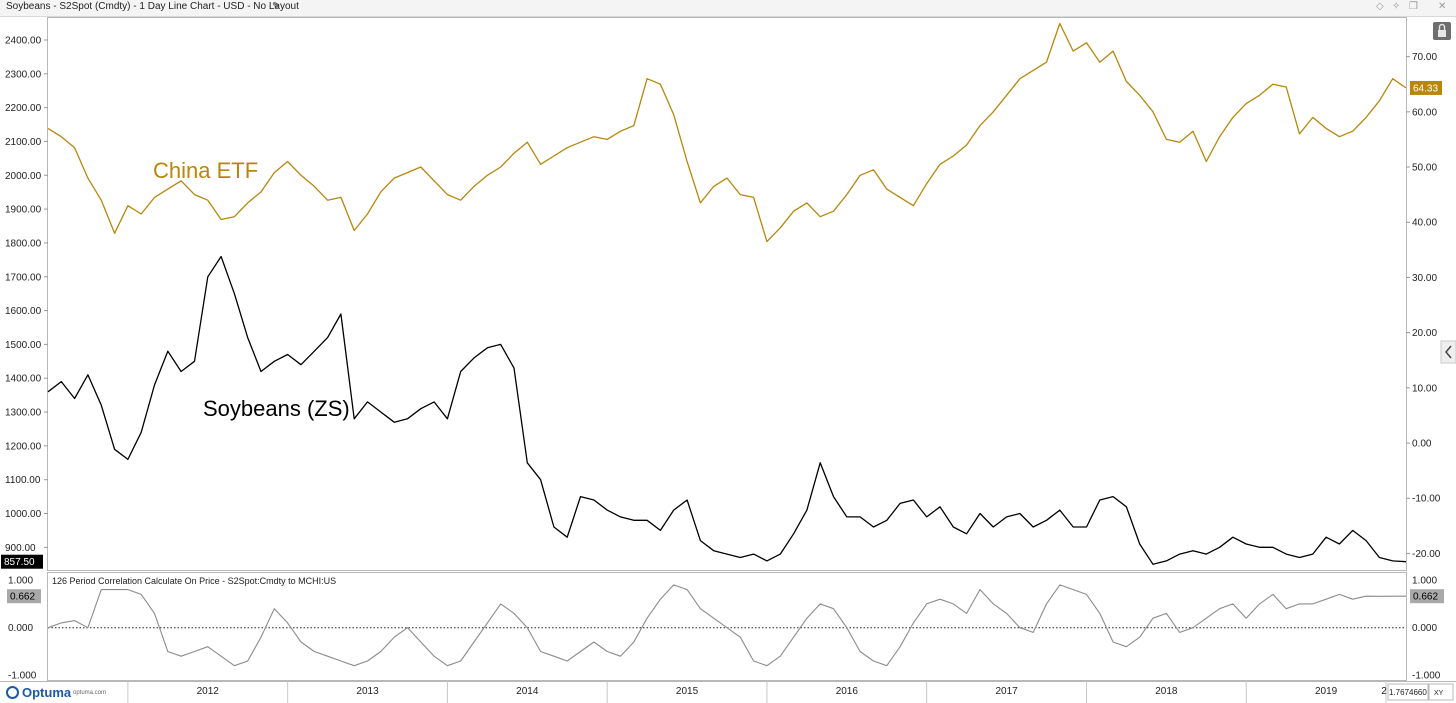 This screenshot has width=1456, height=703. Describe the element at coordinates (23, 379) in the screenshot. I see `left-axis-tick-label: 1400.00` at that location.